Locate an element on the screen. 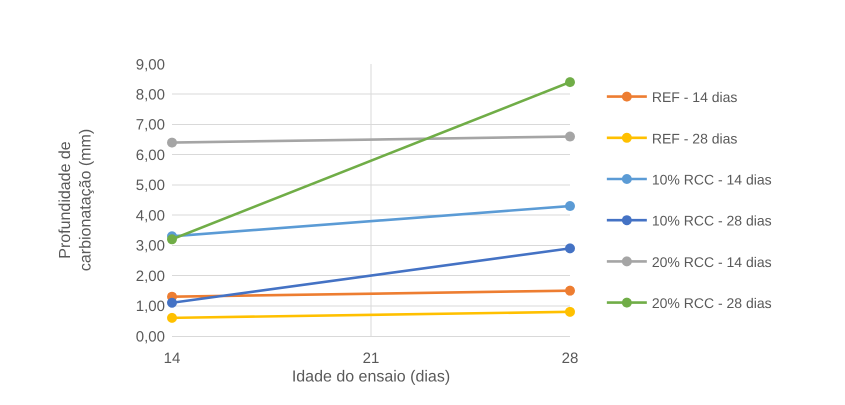 The width and height of the screenshot is (845, 405). legend-label: 20% RCC - 28 dias is located at coordinates (712, 303).